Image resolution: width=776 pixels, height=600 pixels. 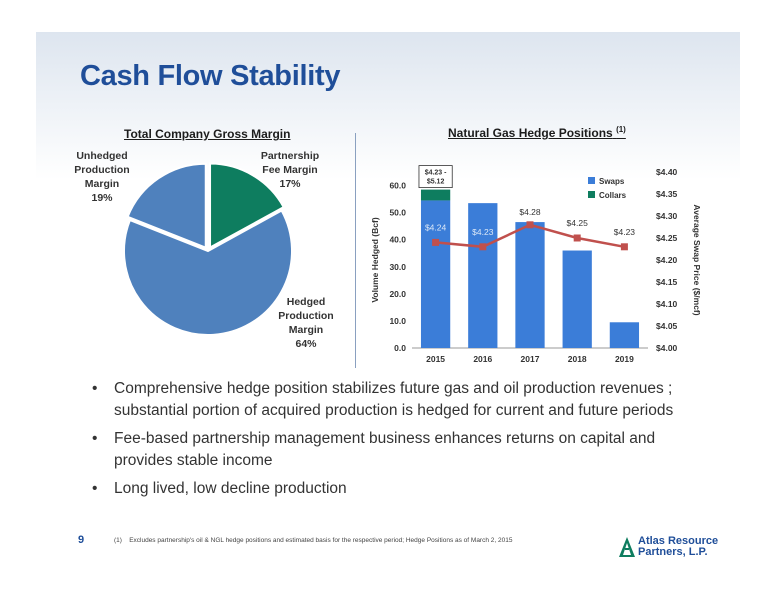 What do you see at coordinates (667, 172) in the screenshot?
I see `y2-tick-label: $4.40` at bounding box center [667, 172].